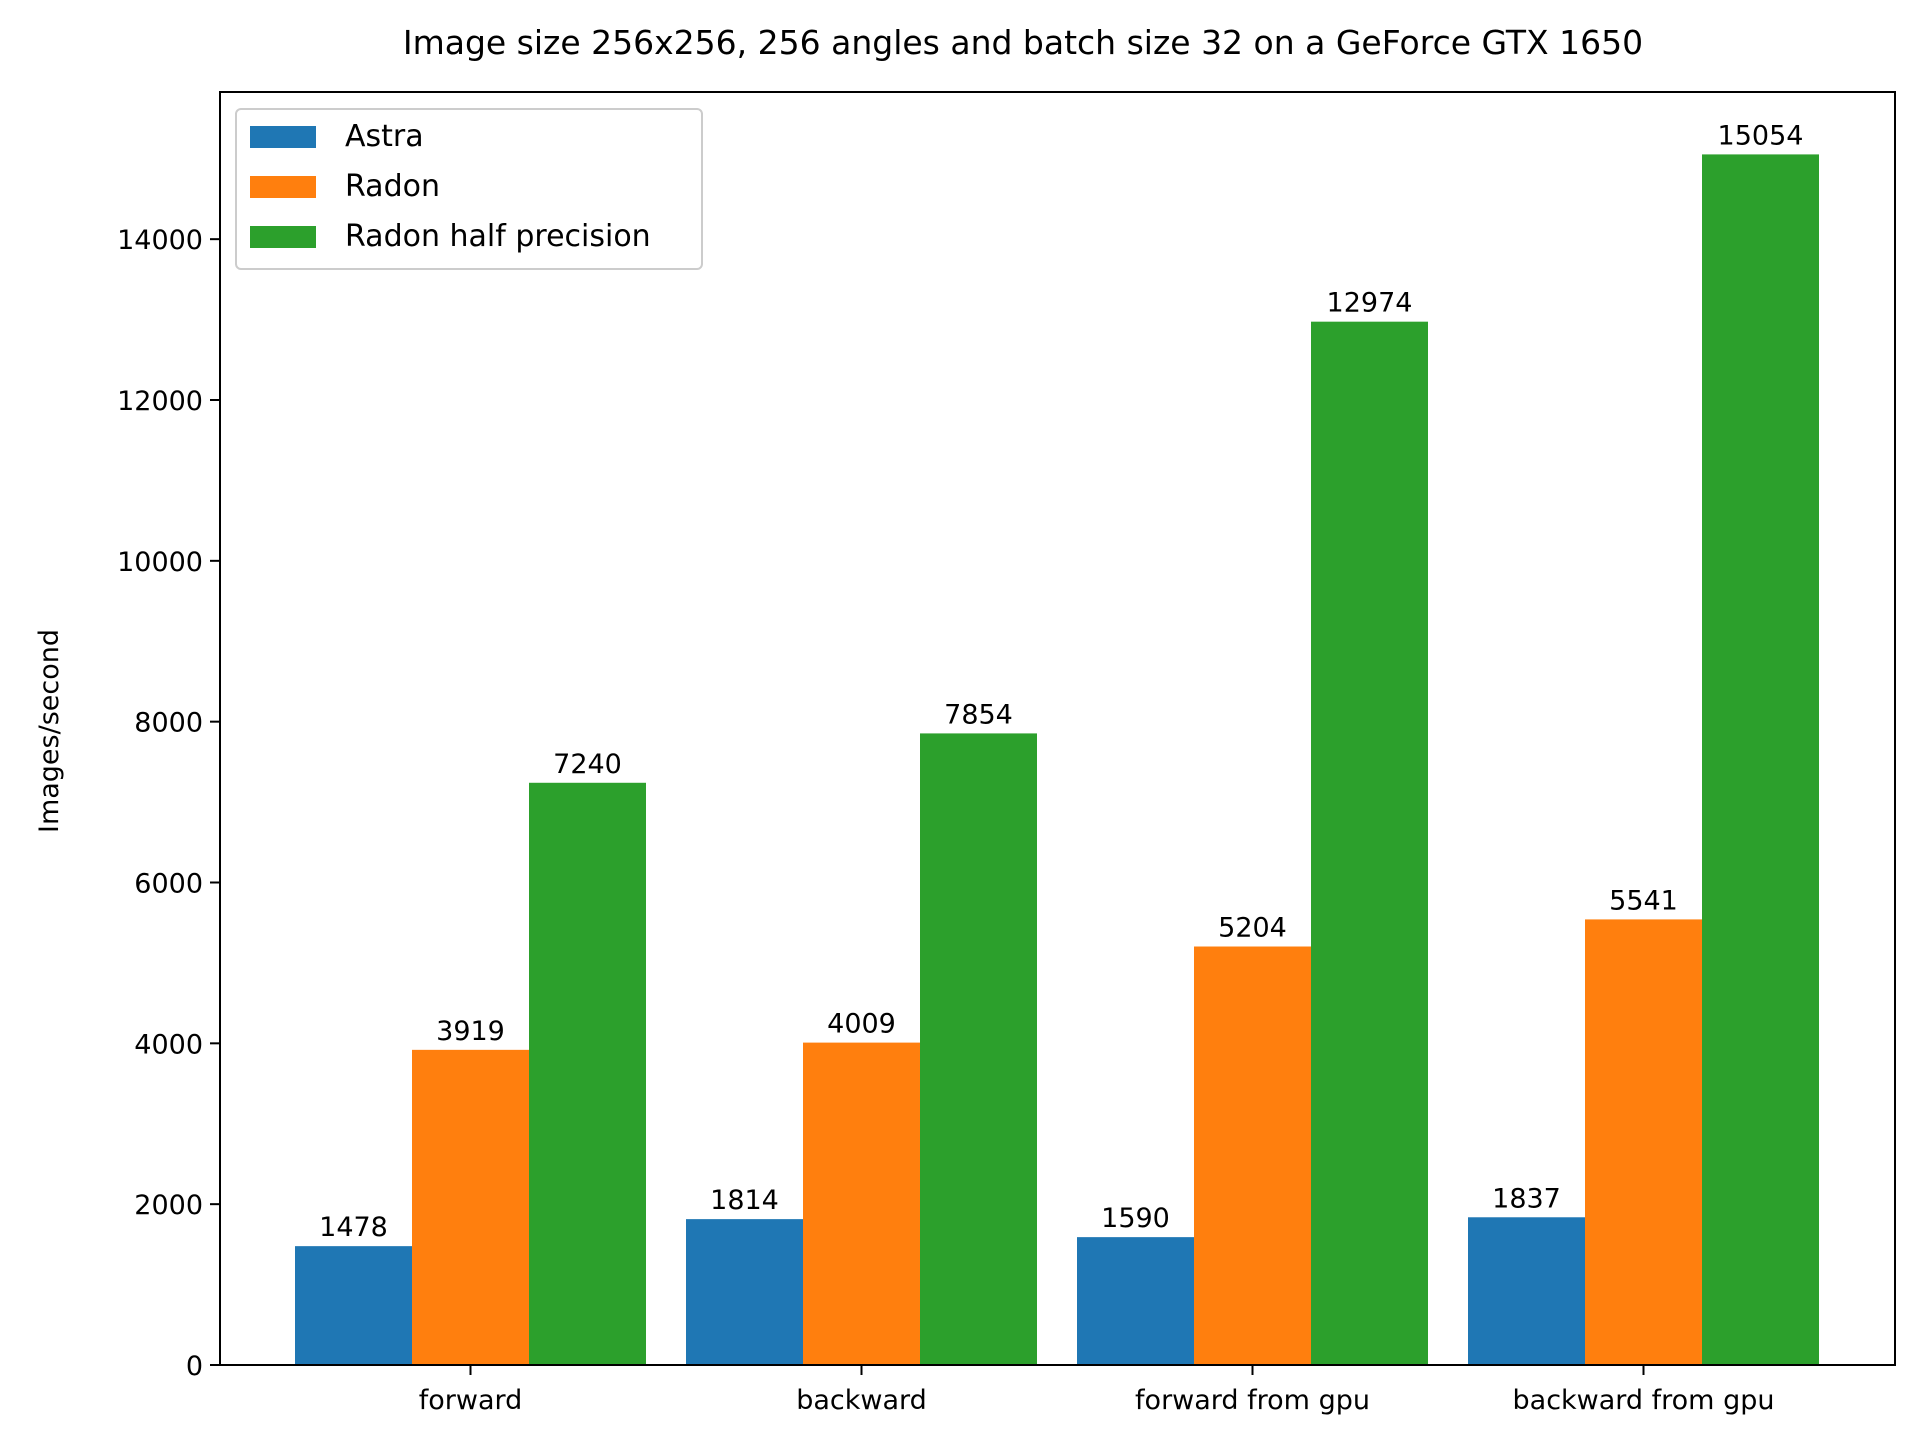  I want to click on y-tick-label: 14000, so click(160, 240).